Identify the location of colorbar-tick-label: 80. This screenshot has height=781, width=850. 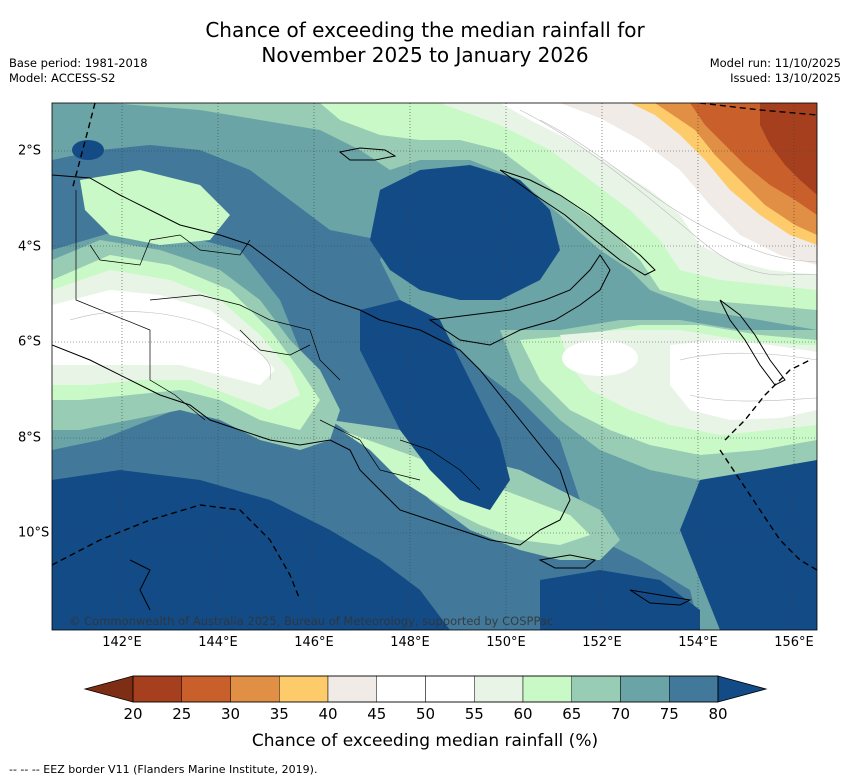
(718, 714).